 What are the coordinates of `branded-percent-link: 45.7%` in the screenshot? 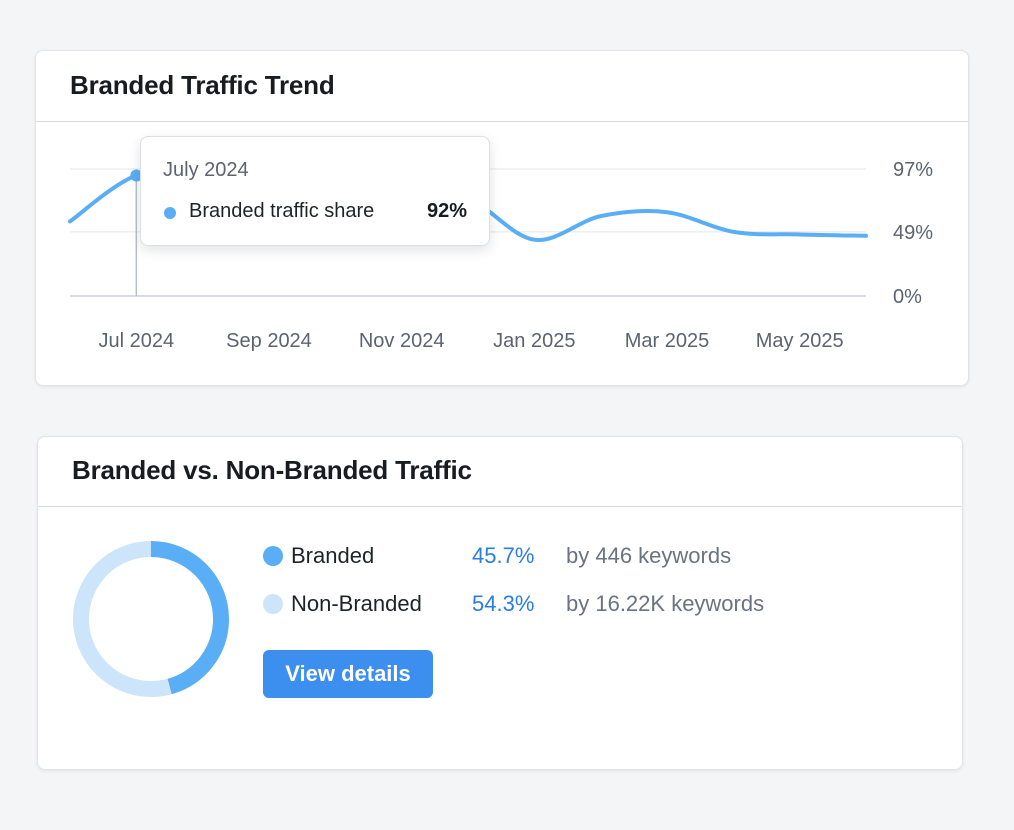 It's located at (503, 555).